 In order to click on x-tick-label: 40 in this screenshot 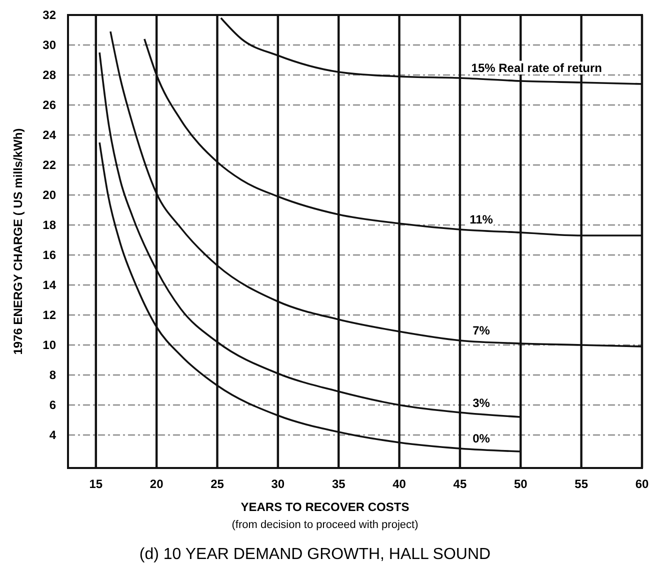, I will do `click(399, 484)`.